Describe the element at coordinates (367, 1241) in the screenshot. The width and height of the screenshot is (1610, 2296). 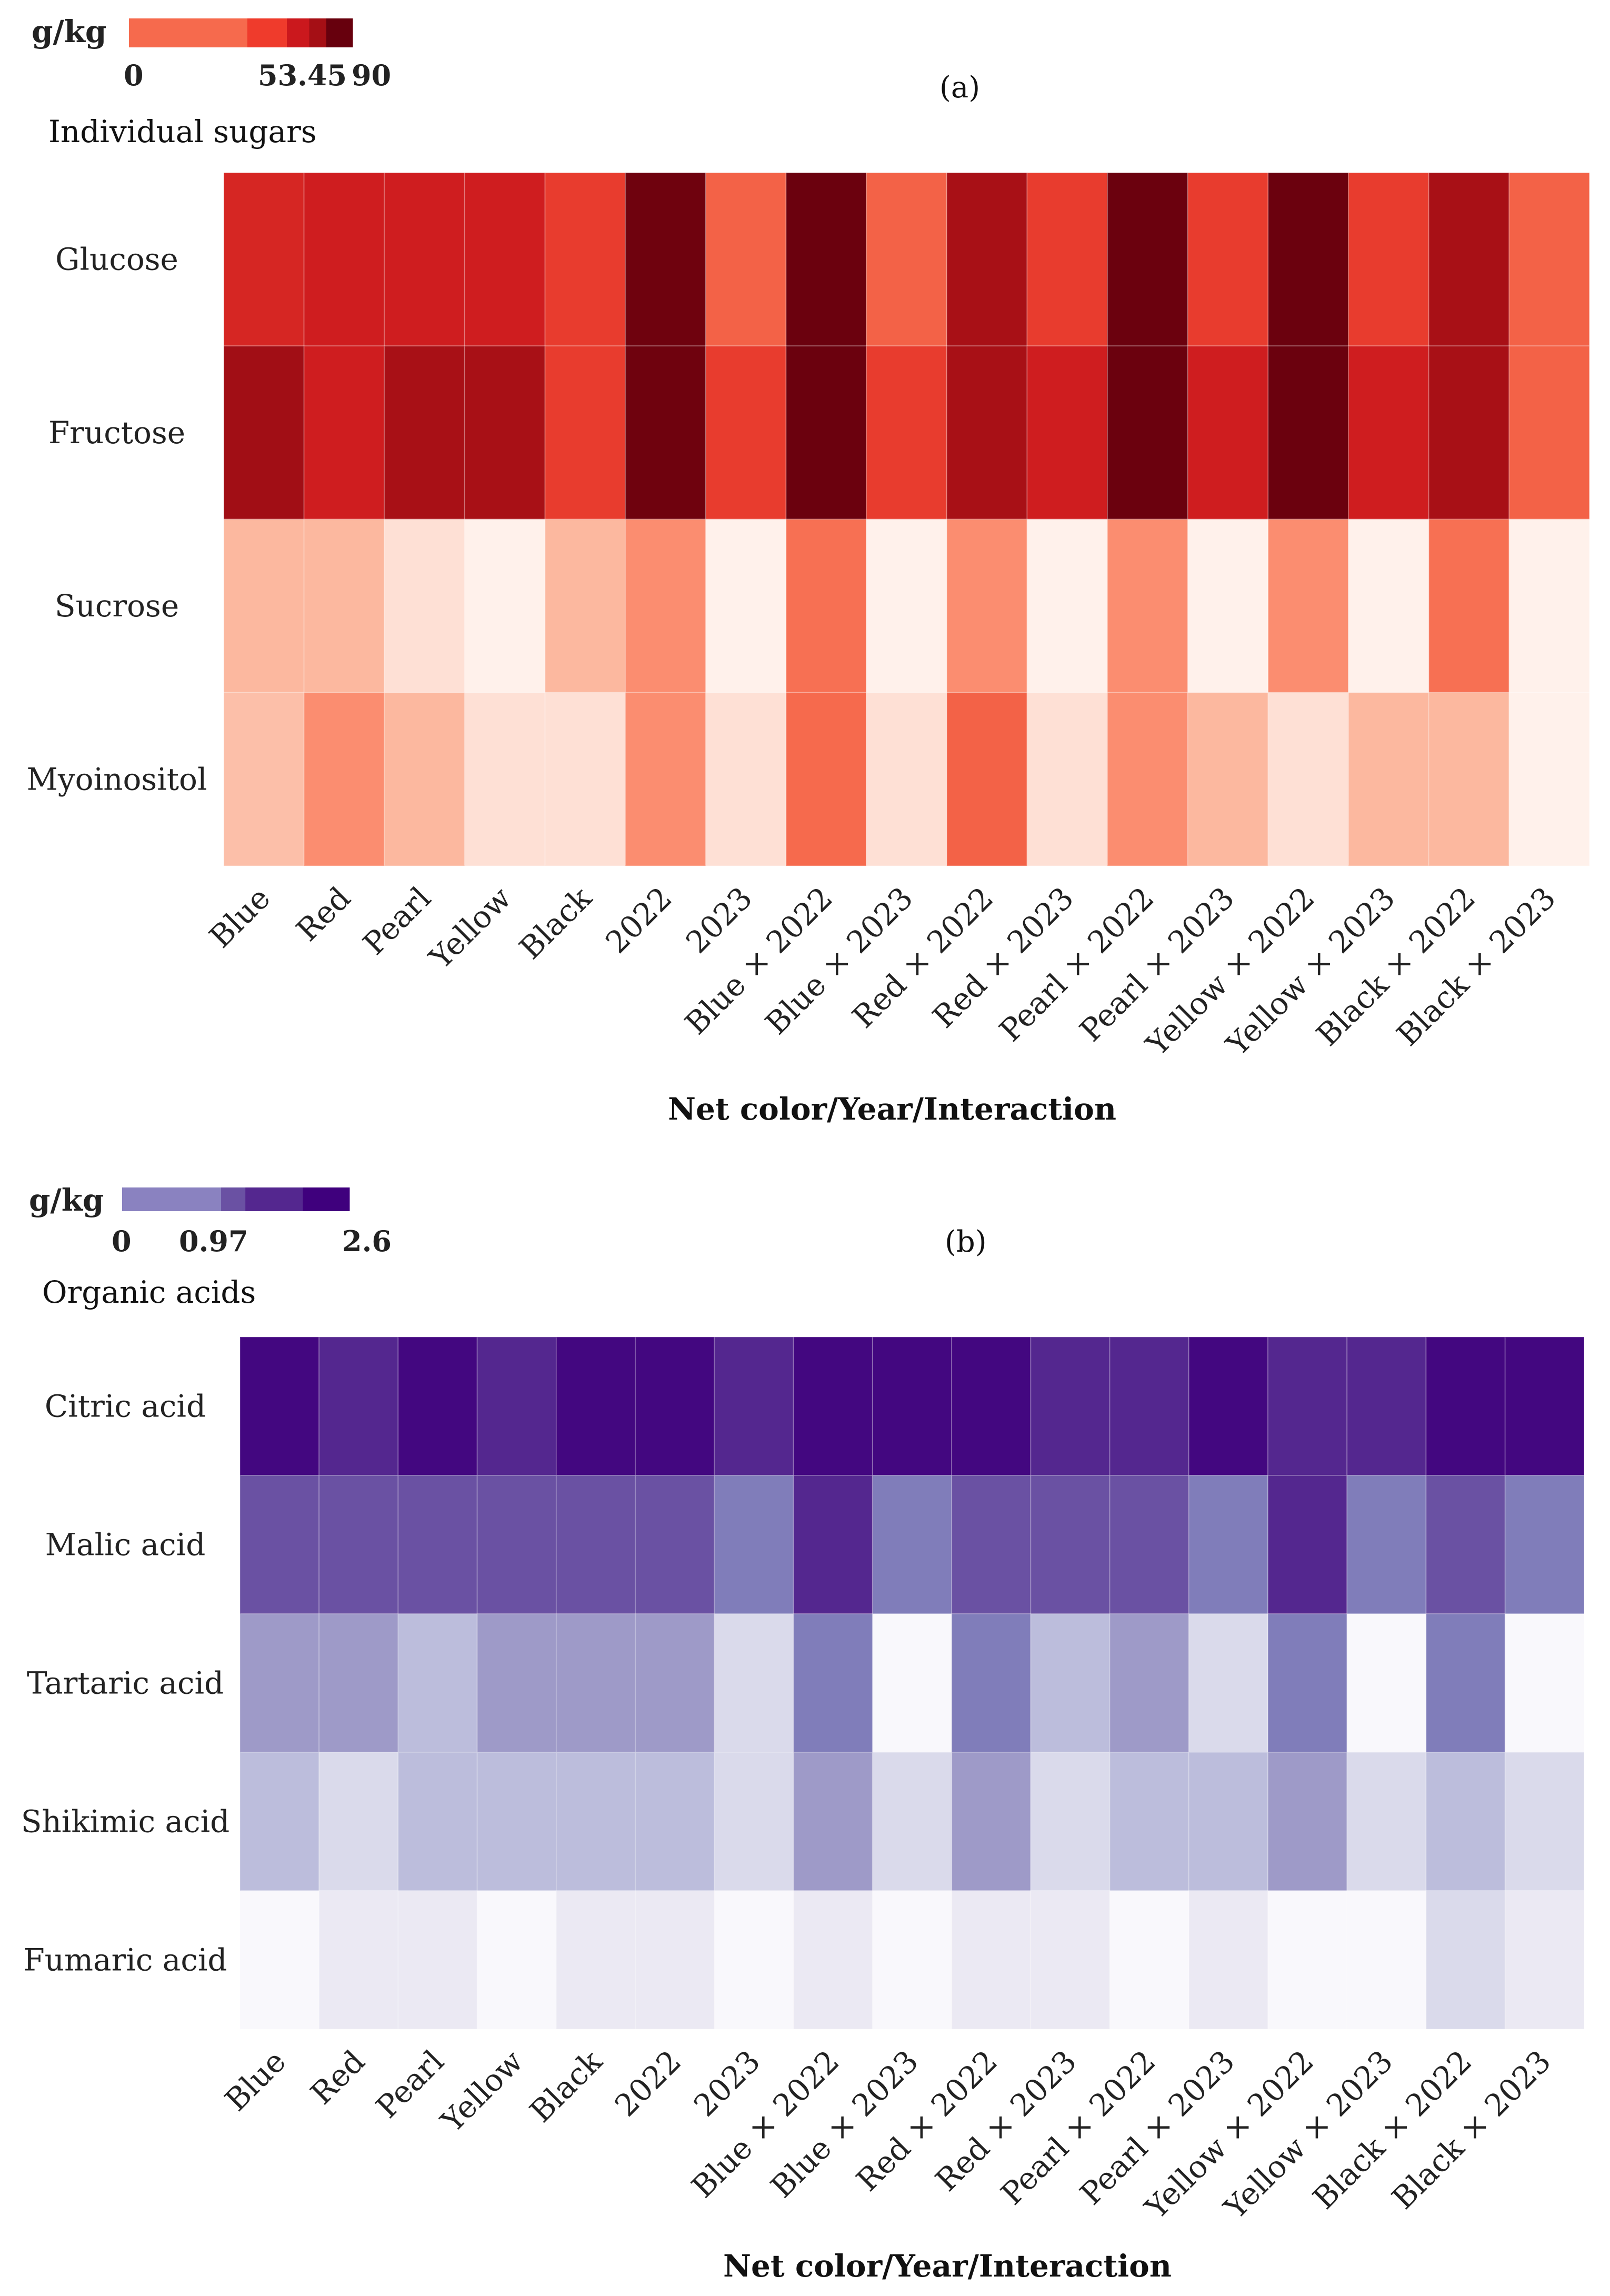
I see `panel-b-colorbar-tick: 2.6` at that location.